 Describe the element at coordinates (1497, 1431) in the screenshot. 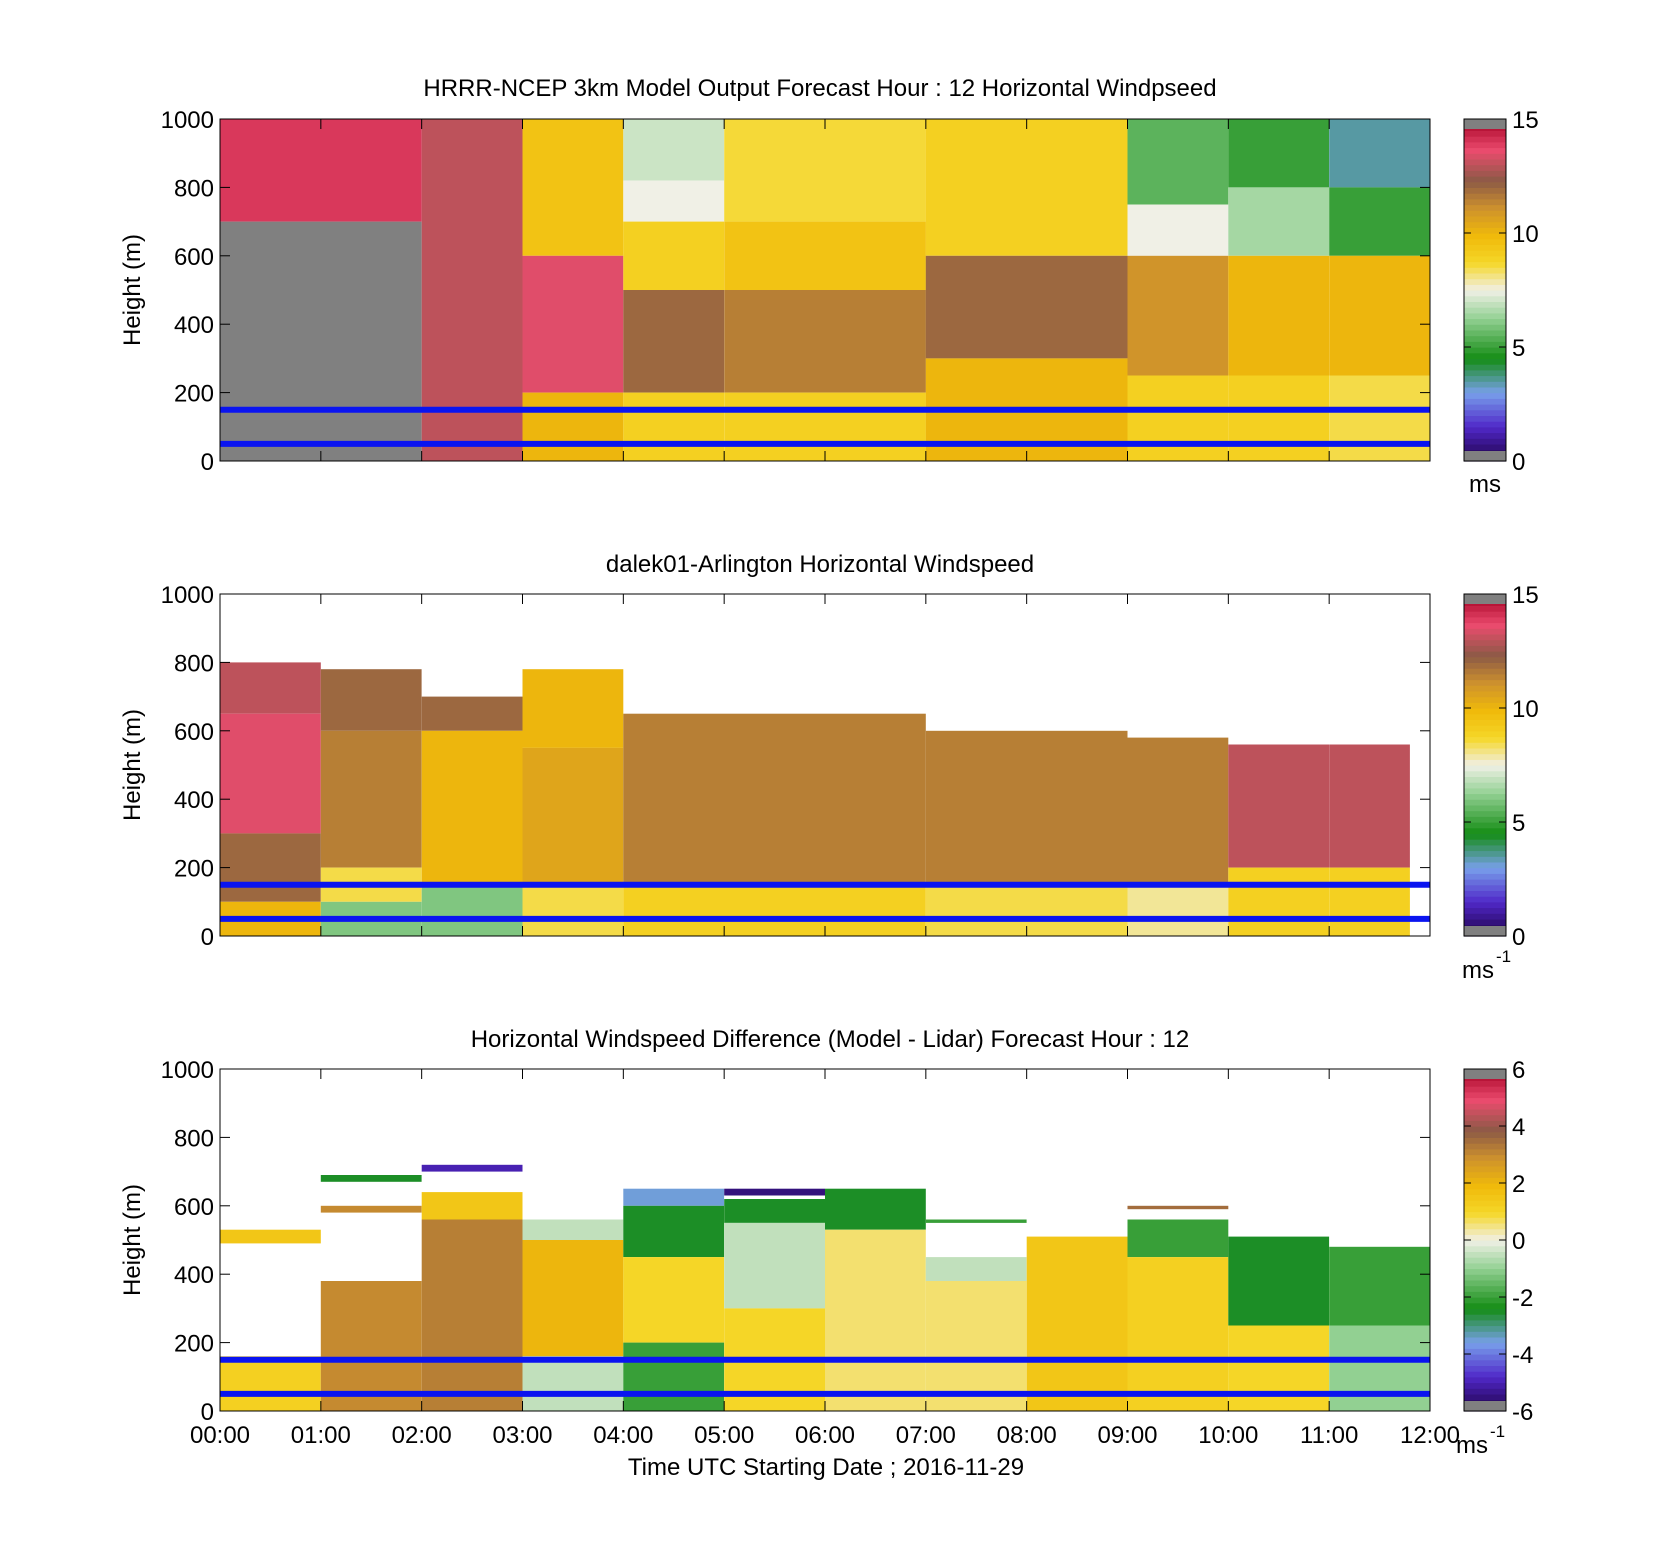

I see `panel-difference-colorbar-unit-exponent: -1` at that location.